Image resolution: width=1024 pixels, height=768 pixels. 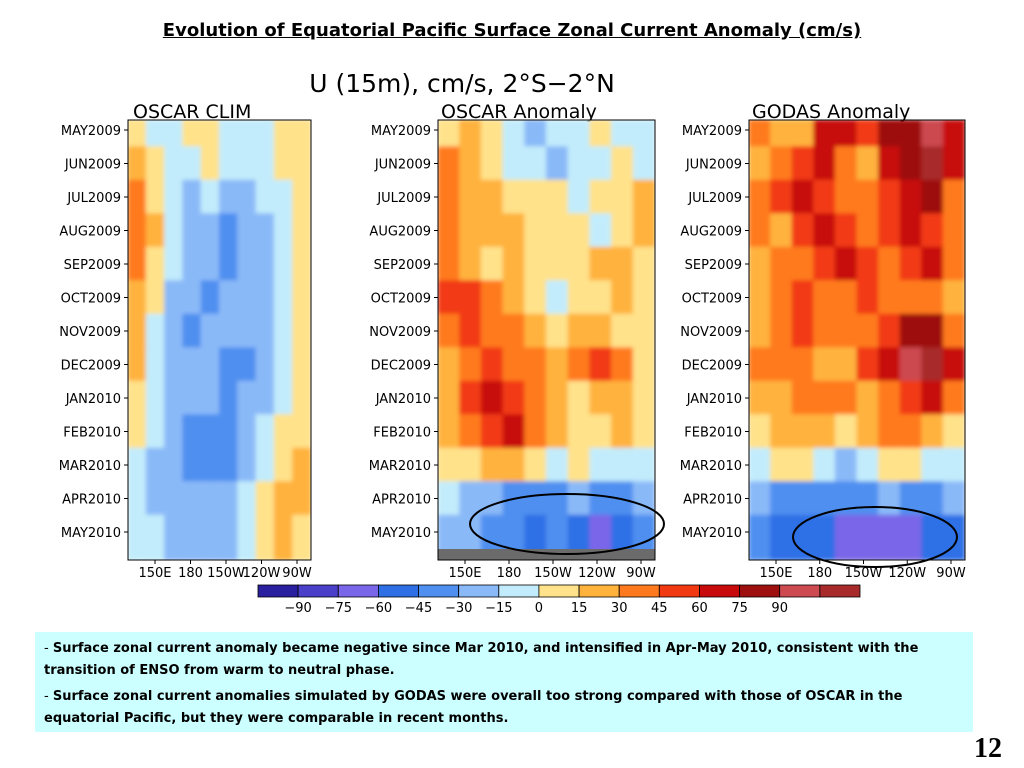 What do you see at coordinates (712, 366) in the screenshot?
I see `y-tick-label: DEC2009` at bounding box center [712, 366].